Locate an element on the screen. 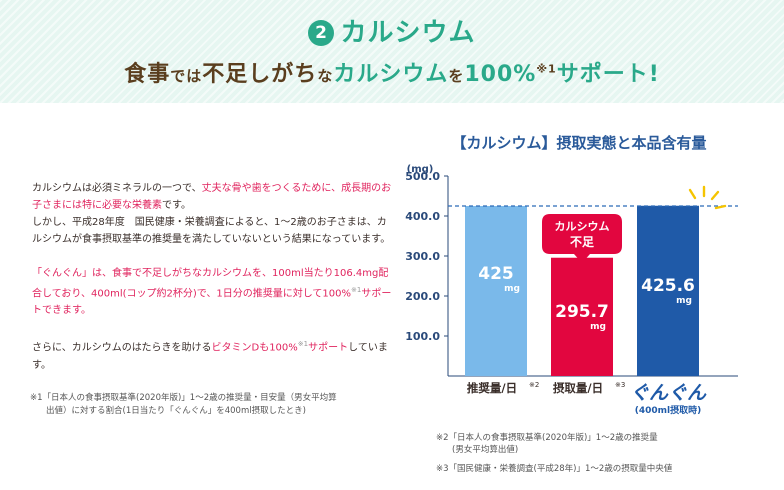  description-p2-segment-0: 「ぐんぐん」は、 is located at coordinates (72, 273).